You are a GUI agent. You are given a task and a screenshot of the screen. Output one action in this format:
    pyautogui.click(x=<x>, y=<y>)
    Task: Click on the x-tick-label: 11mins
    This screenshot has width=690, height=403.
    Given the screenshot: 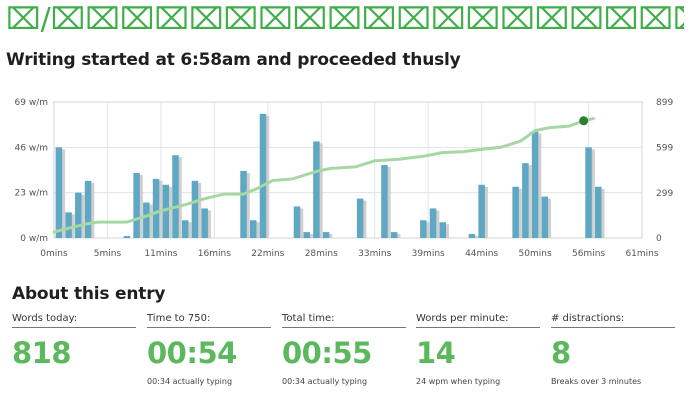 What is the action you would take?
    pyautogui.click(x=160, y=254)
    